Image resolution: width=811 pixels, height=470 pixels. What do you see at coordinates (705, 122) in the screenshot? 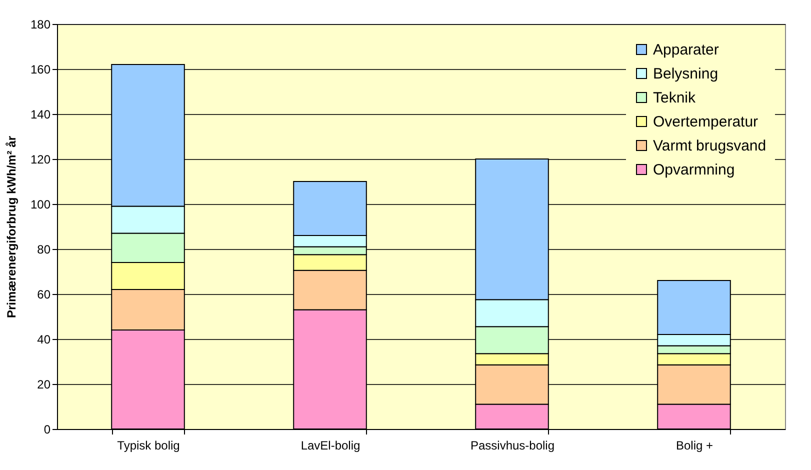
I see `legend-label: Overtemperatur` at bounding box center [705, 122].